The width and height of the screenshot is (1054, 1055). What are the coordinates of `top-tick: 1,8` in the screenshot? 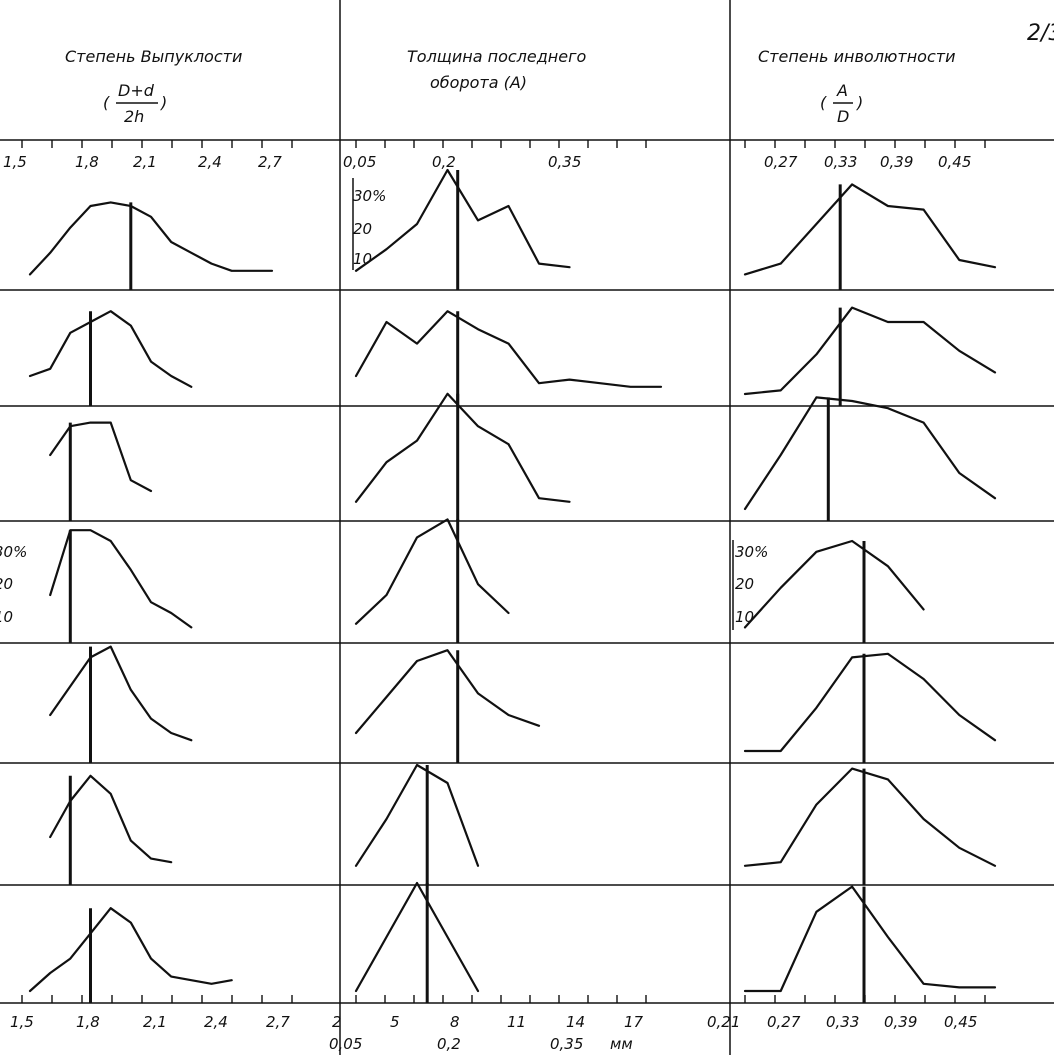 It's located at (87, 162).